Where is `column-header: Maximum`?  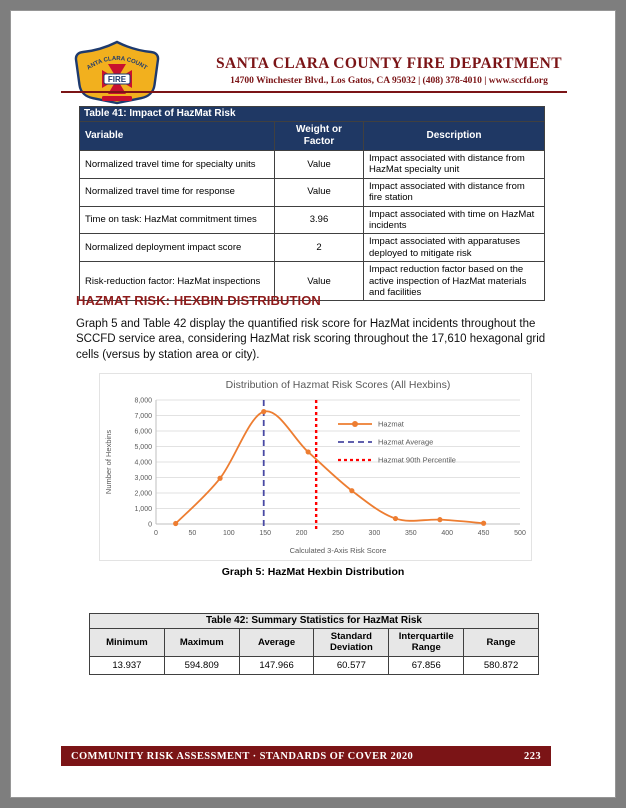 column-header: Maximum is located at coordinates (201, 642).